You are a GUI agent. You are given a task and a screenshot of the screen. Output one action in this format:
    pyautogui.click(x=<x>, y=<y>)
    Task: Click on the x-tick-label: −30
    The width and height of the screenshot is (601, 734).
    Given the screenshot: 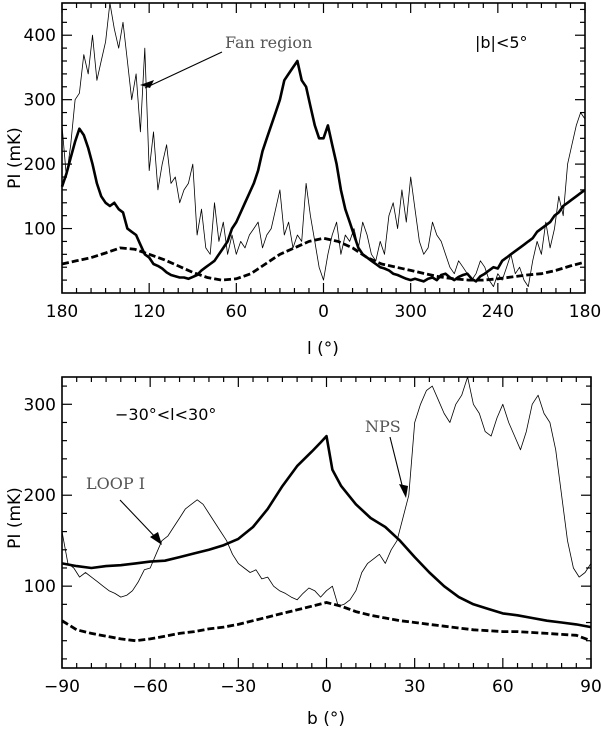 What is the action you would take?
    pyautogui.click(x=238, y=687)
    